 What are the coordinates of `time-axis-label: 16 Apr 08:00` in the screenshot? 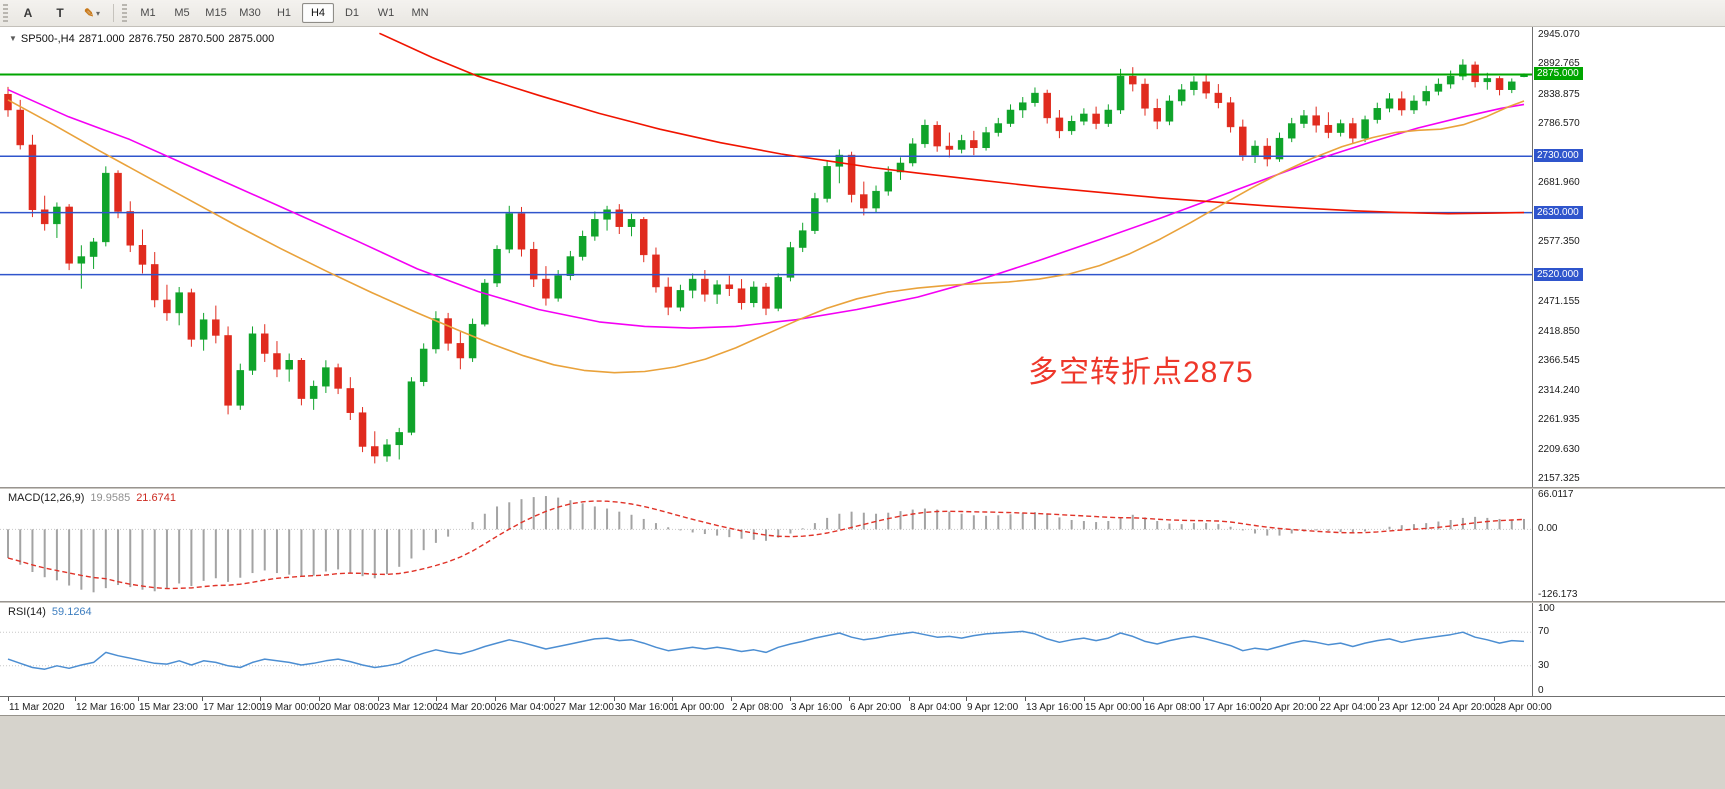 It's located at (1172, 707).